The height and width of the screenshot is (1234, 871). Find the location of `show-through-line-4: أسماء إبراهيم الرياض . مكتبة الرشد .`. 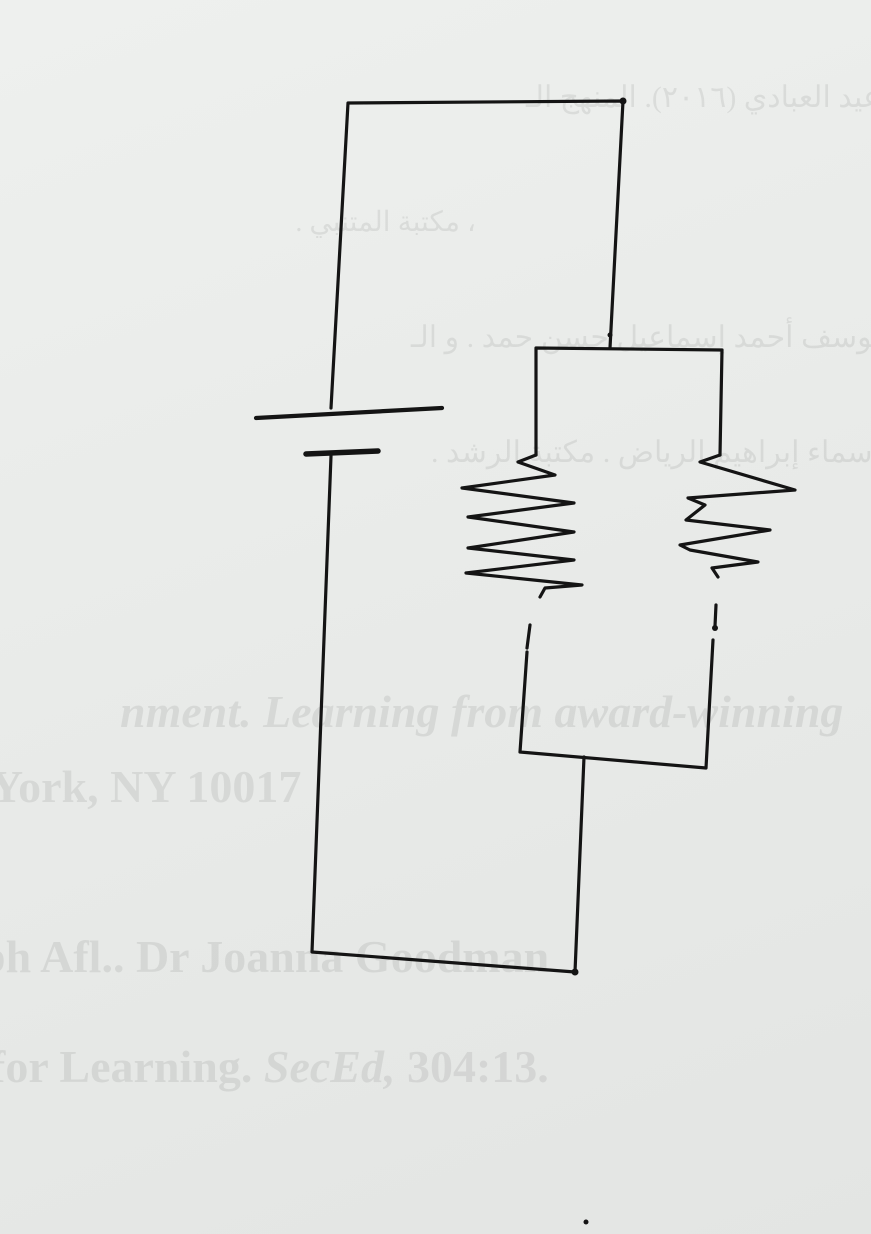

show-through-line-4: أسماء إبراهيم الرياض . مكتبة الرشد . is located at coordinates (651, 452).